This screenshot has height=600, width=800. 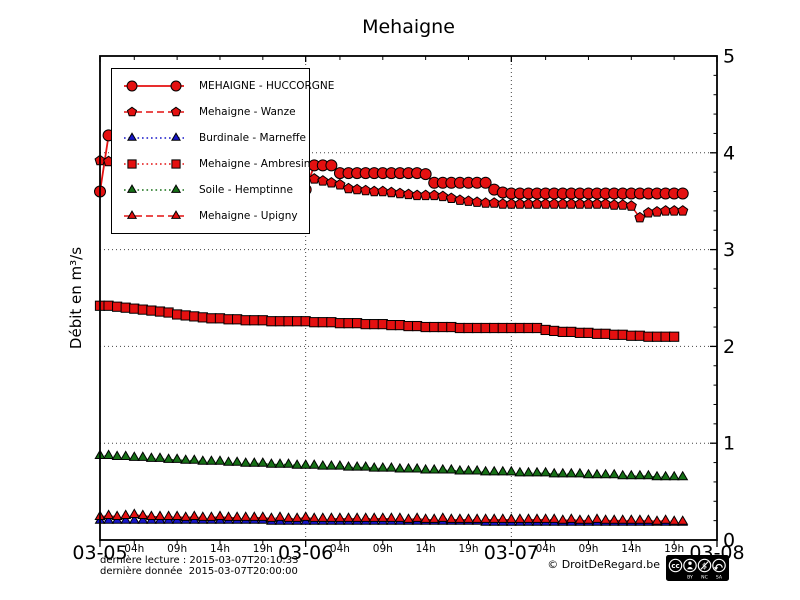 I want to click on legend-sample-upigny-icon, so click(x=154, y=214).